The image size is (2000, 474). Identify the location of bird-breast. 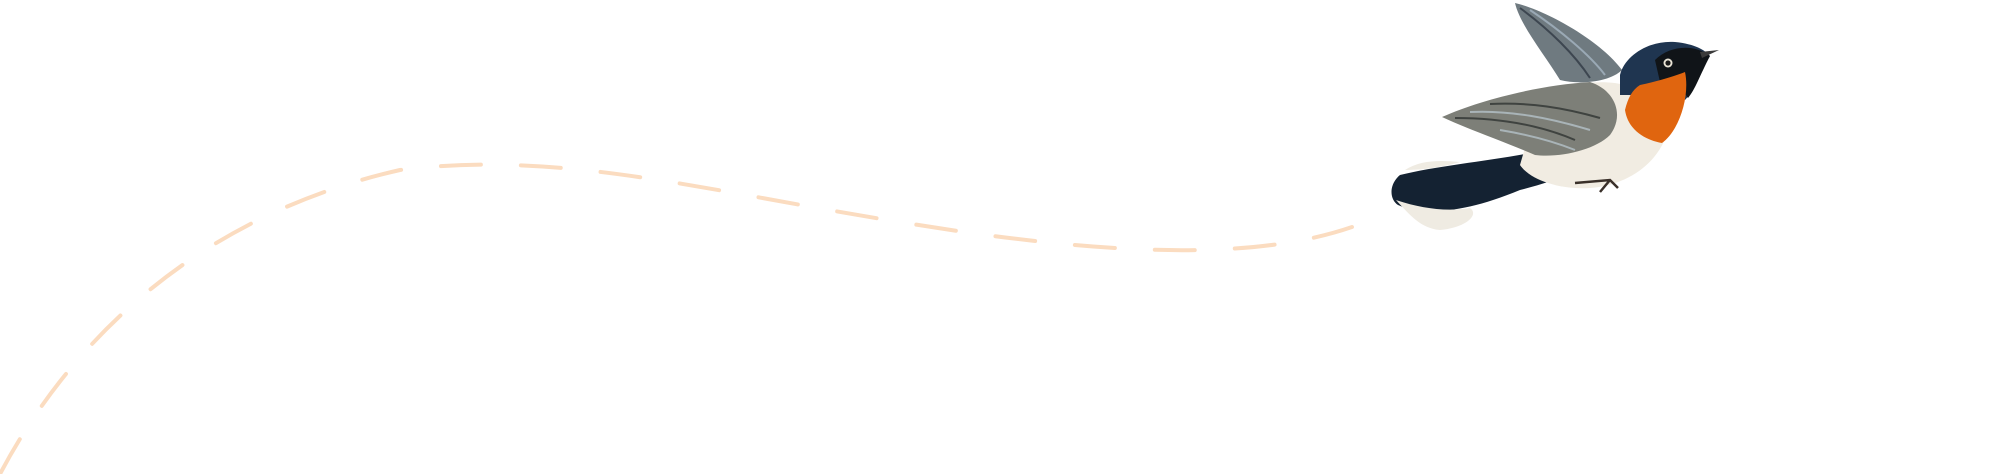
(1656, 107).